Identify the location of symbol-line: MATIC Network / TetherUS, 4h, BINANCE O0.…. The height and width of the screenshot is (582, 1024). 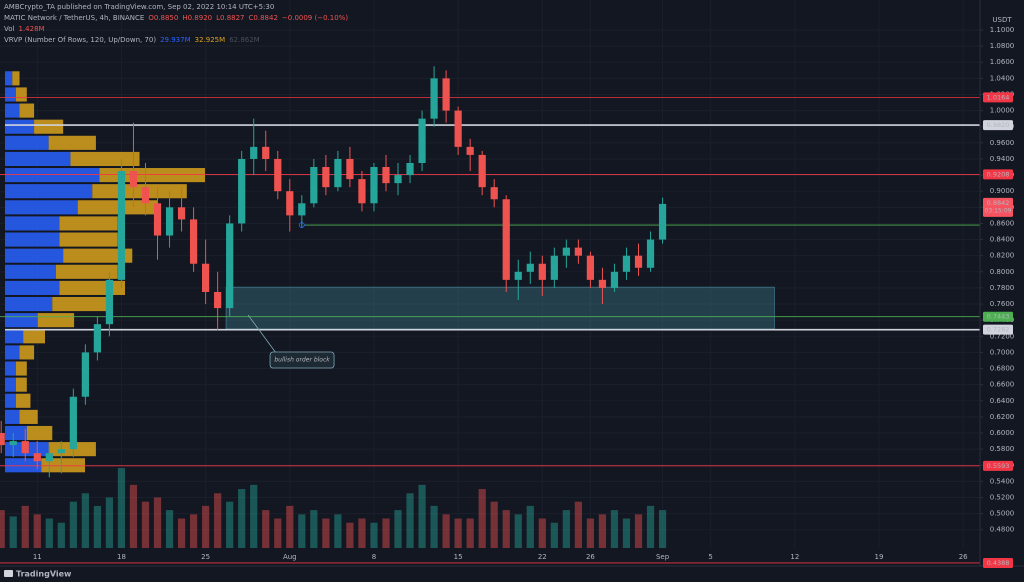
(176, 18).